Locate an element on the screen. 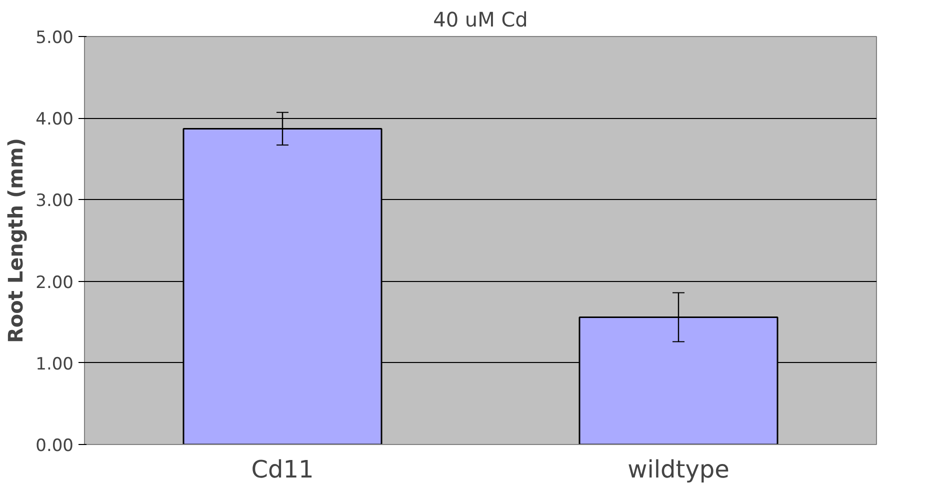 This screenshot has height=490, width=940. x-tick-label: Cd11 is located at coordinates (282, 470).